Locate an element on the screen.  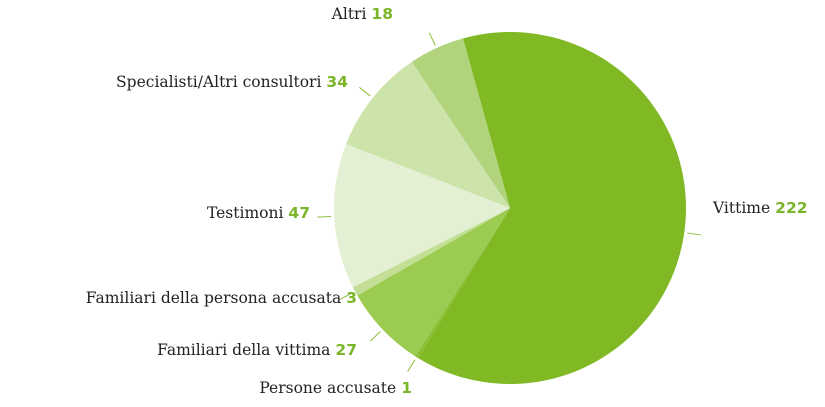
slice-name: Familiari della vittima is located at coordinates (243, 350).